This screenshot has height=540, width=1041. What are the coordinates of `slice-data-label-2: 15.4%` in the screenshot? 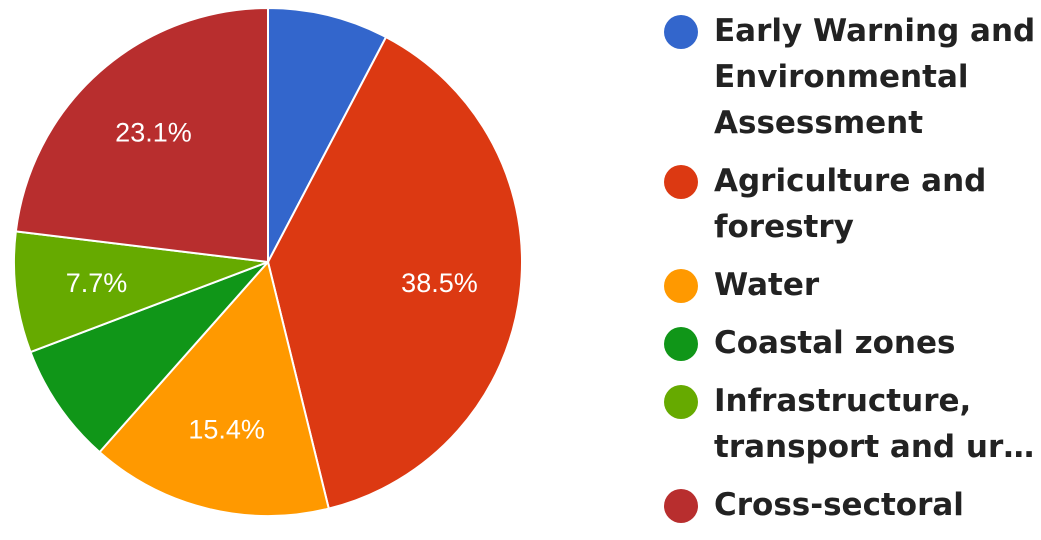 It's located at (226, 430).